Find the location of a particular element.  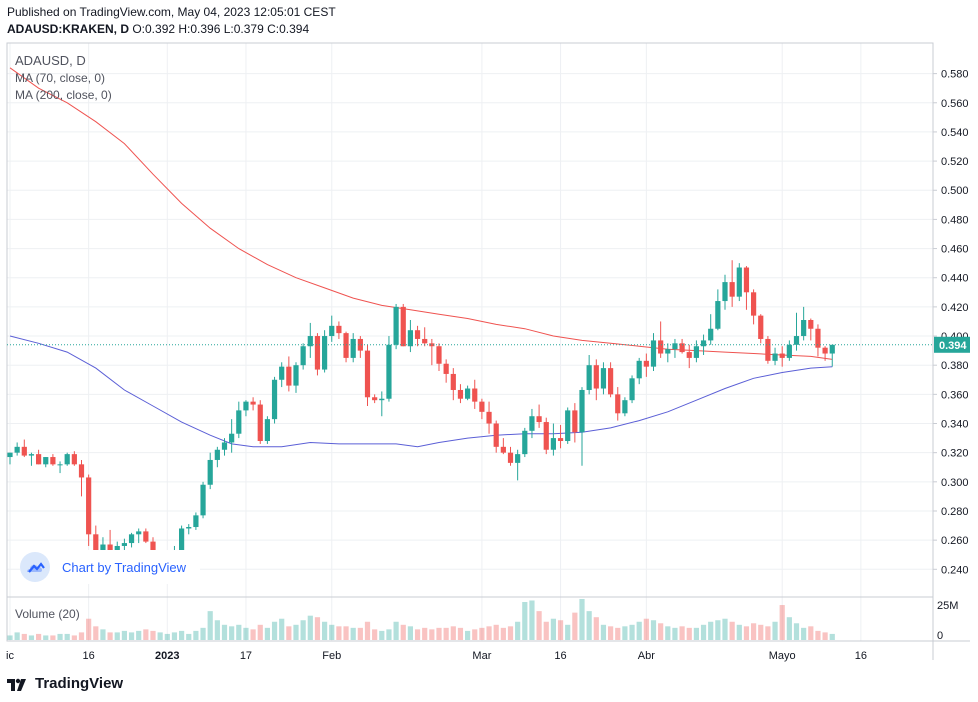

y-tick-label: 0.540 is located at coordinates (955, 133).